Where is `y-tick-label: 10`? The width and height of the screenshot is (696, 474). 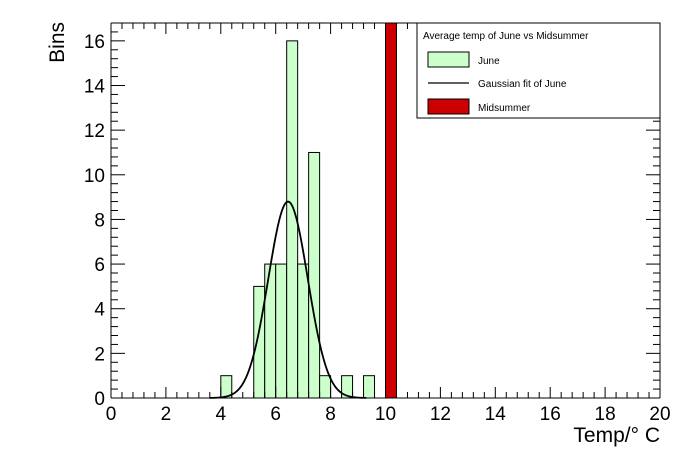 y-tick-label: 10 is located at coordinates (94, 176).